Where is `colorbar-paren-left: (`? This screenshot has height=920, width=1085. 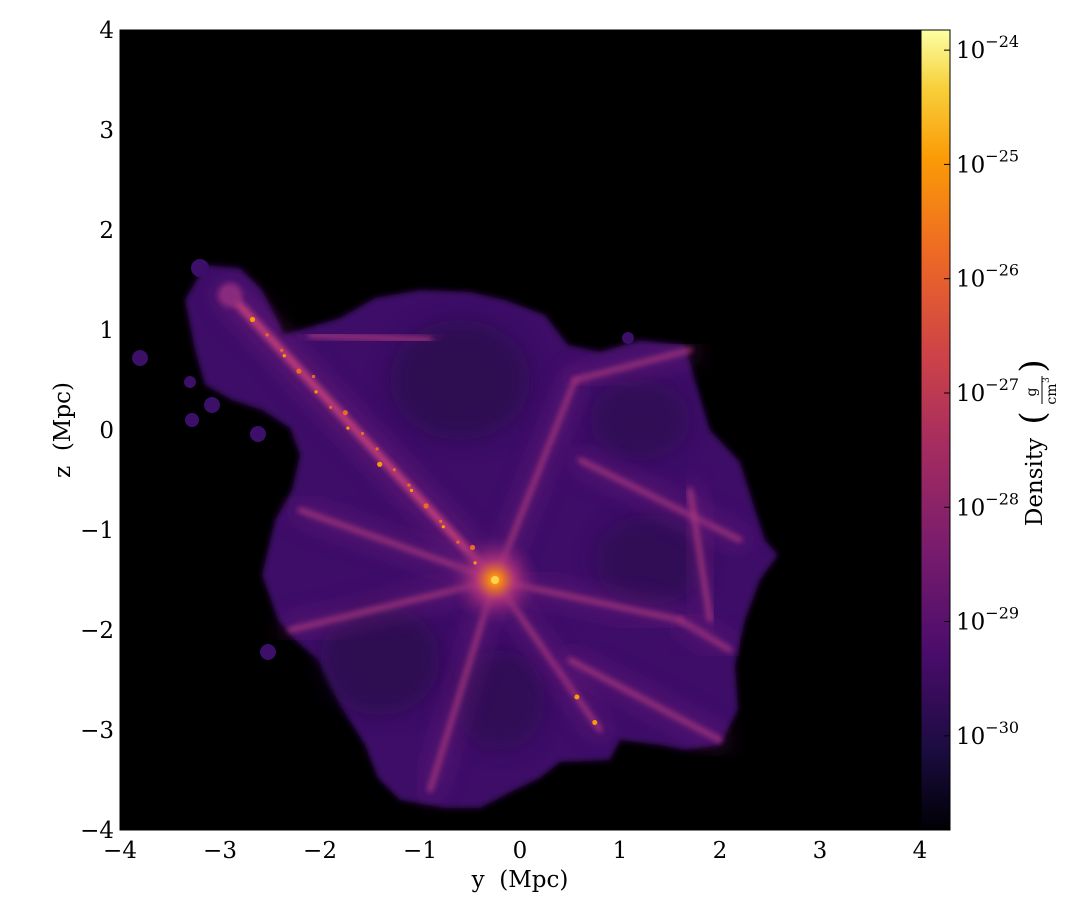
colorbar-paren-left: ( is located at coordinates (1033, 417).